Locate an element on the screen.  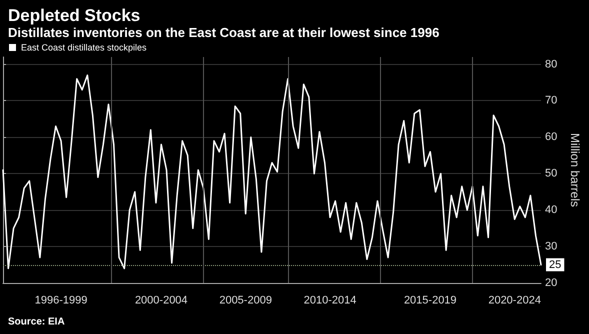
chart-title: Depleted Stocks is located at coordinates (74, 15).